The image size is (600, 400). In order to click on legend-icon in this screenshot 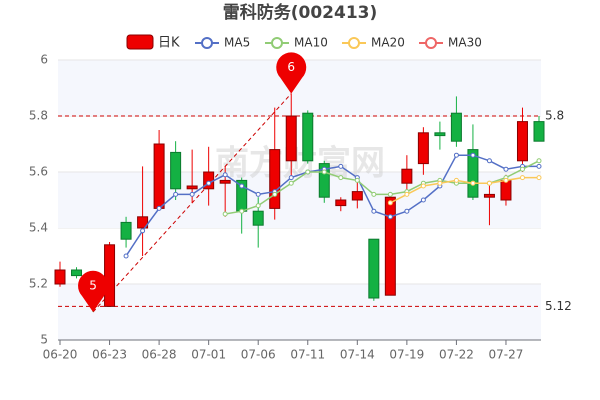, I will do `click(140, 42)`.